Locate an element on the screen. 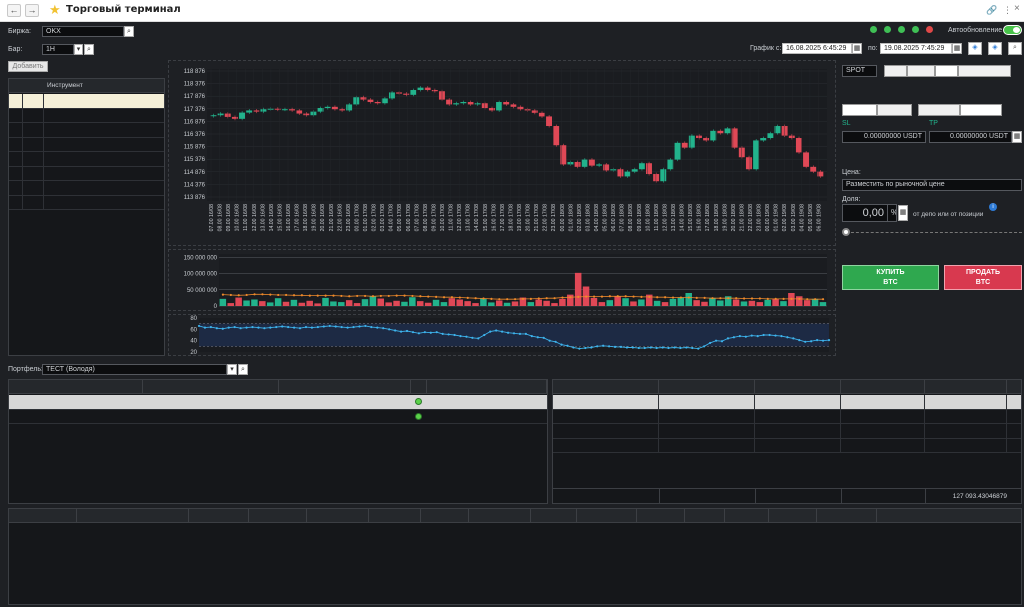  add-button: Добавить is located at coordinates (28, 66).